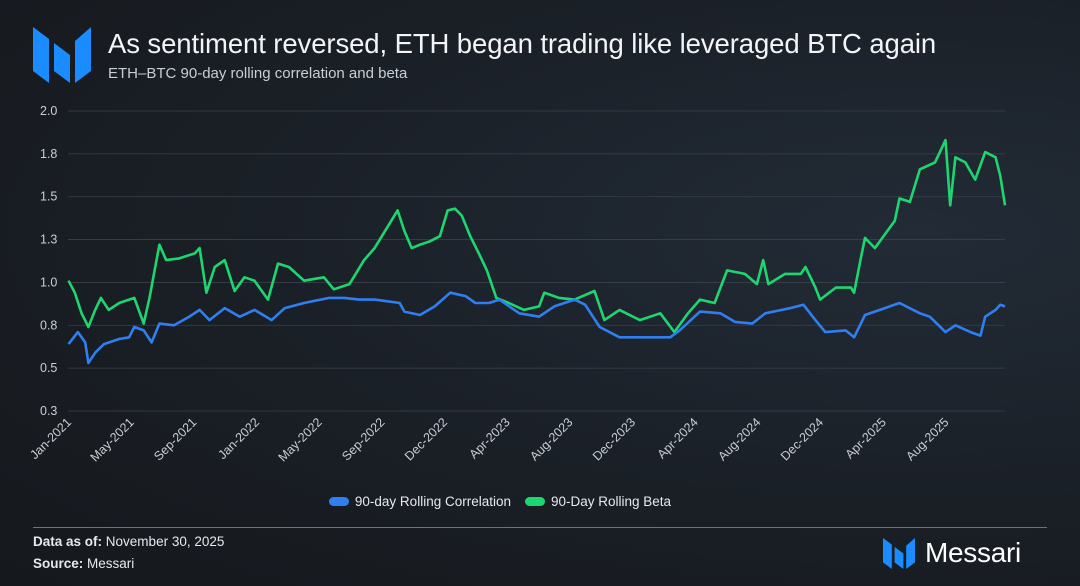 This screenshot has width=1080, height=586. Describe the element at coordinates (68, 541) in the screenshot. I see `data-as-of-label: Data as of:` at that location.